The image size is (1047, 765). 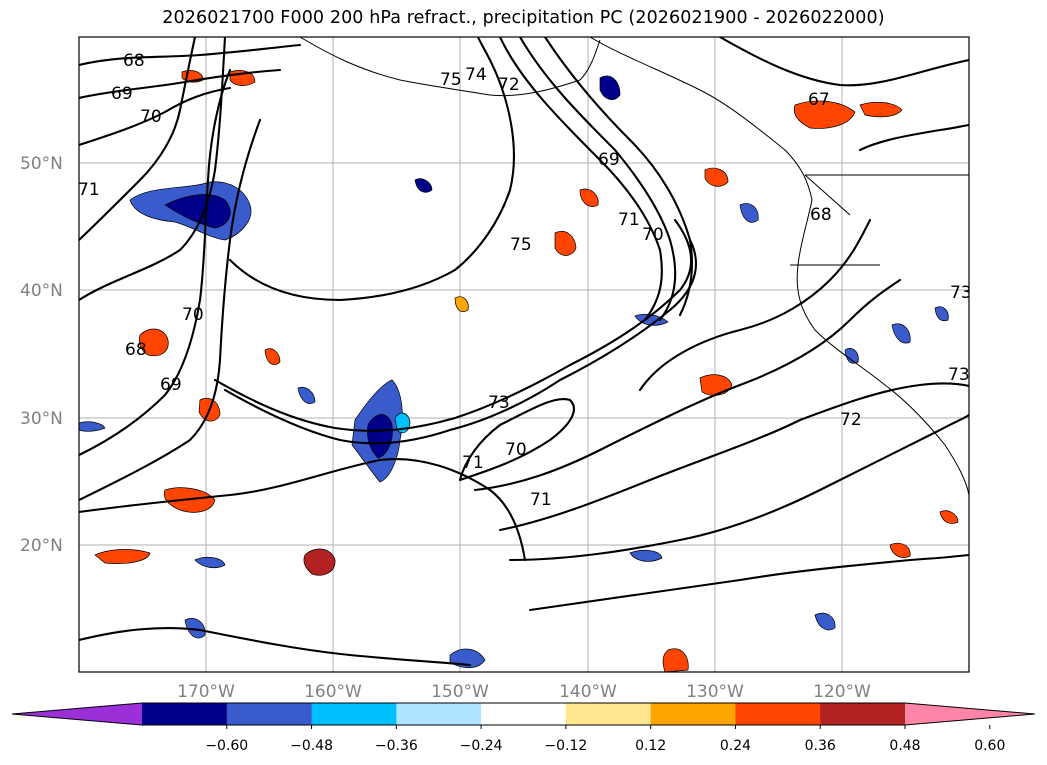 I want to click on colorbar-tick-label: −0.48, so click(x=311, y=746).